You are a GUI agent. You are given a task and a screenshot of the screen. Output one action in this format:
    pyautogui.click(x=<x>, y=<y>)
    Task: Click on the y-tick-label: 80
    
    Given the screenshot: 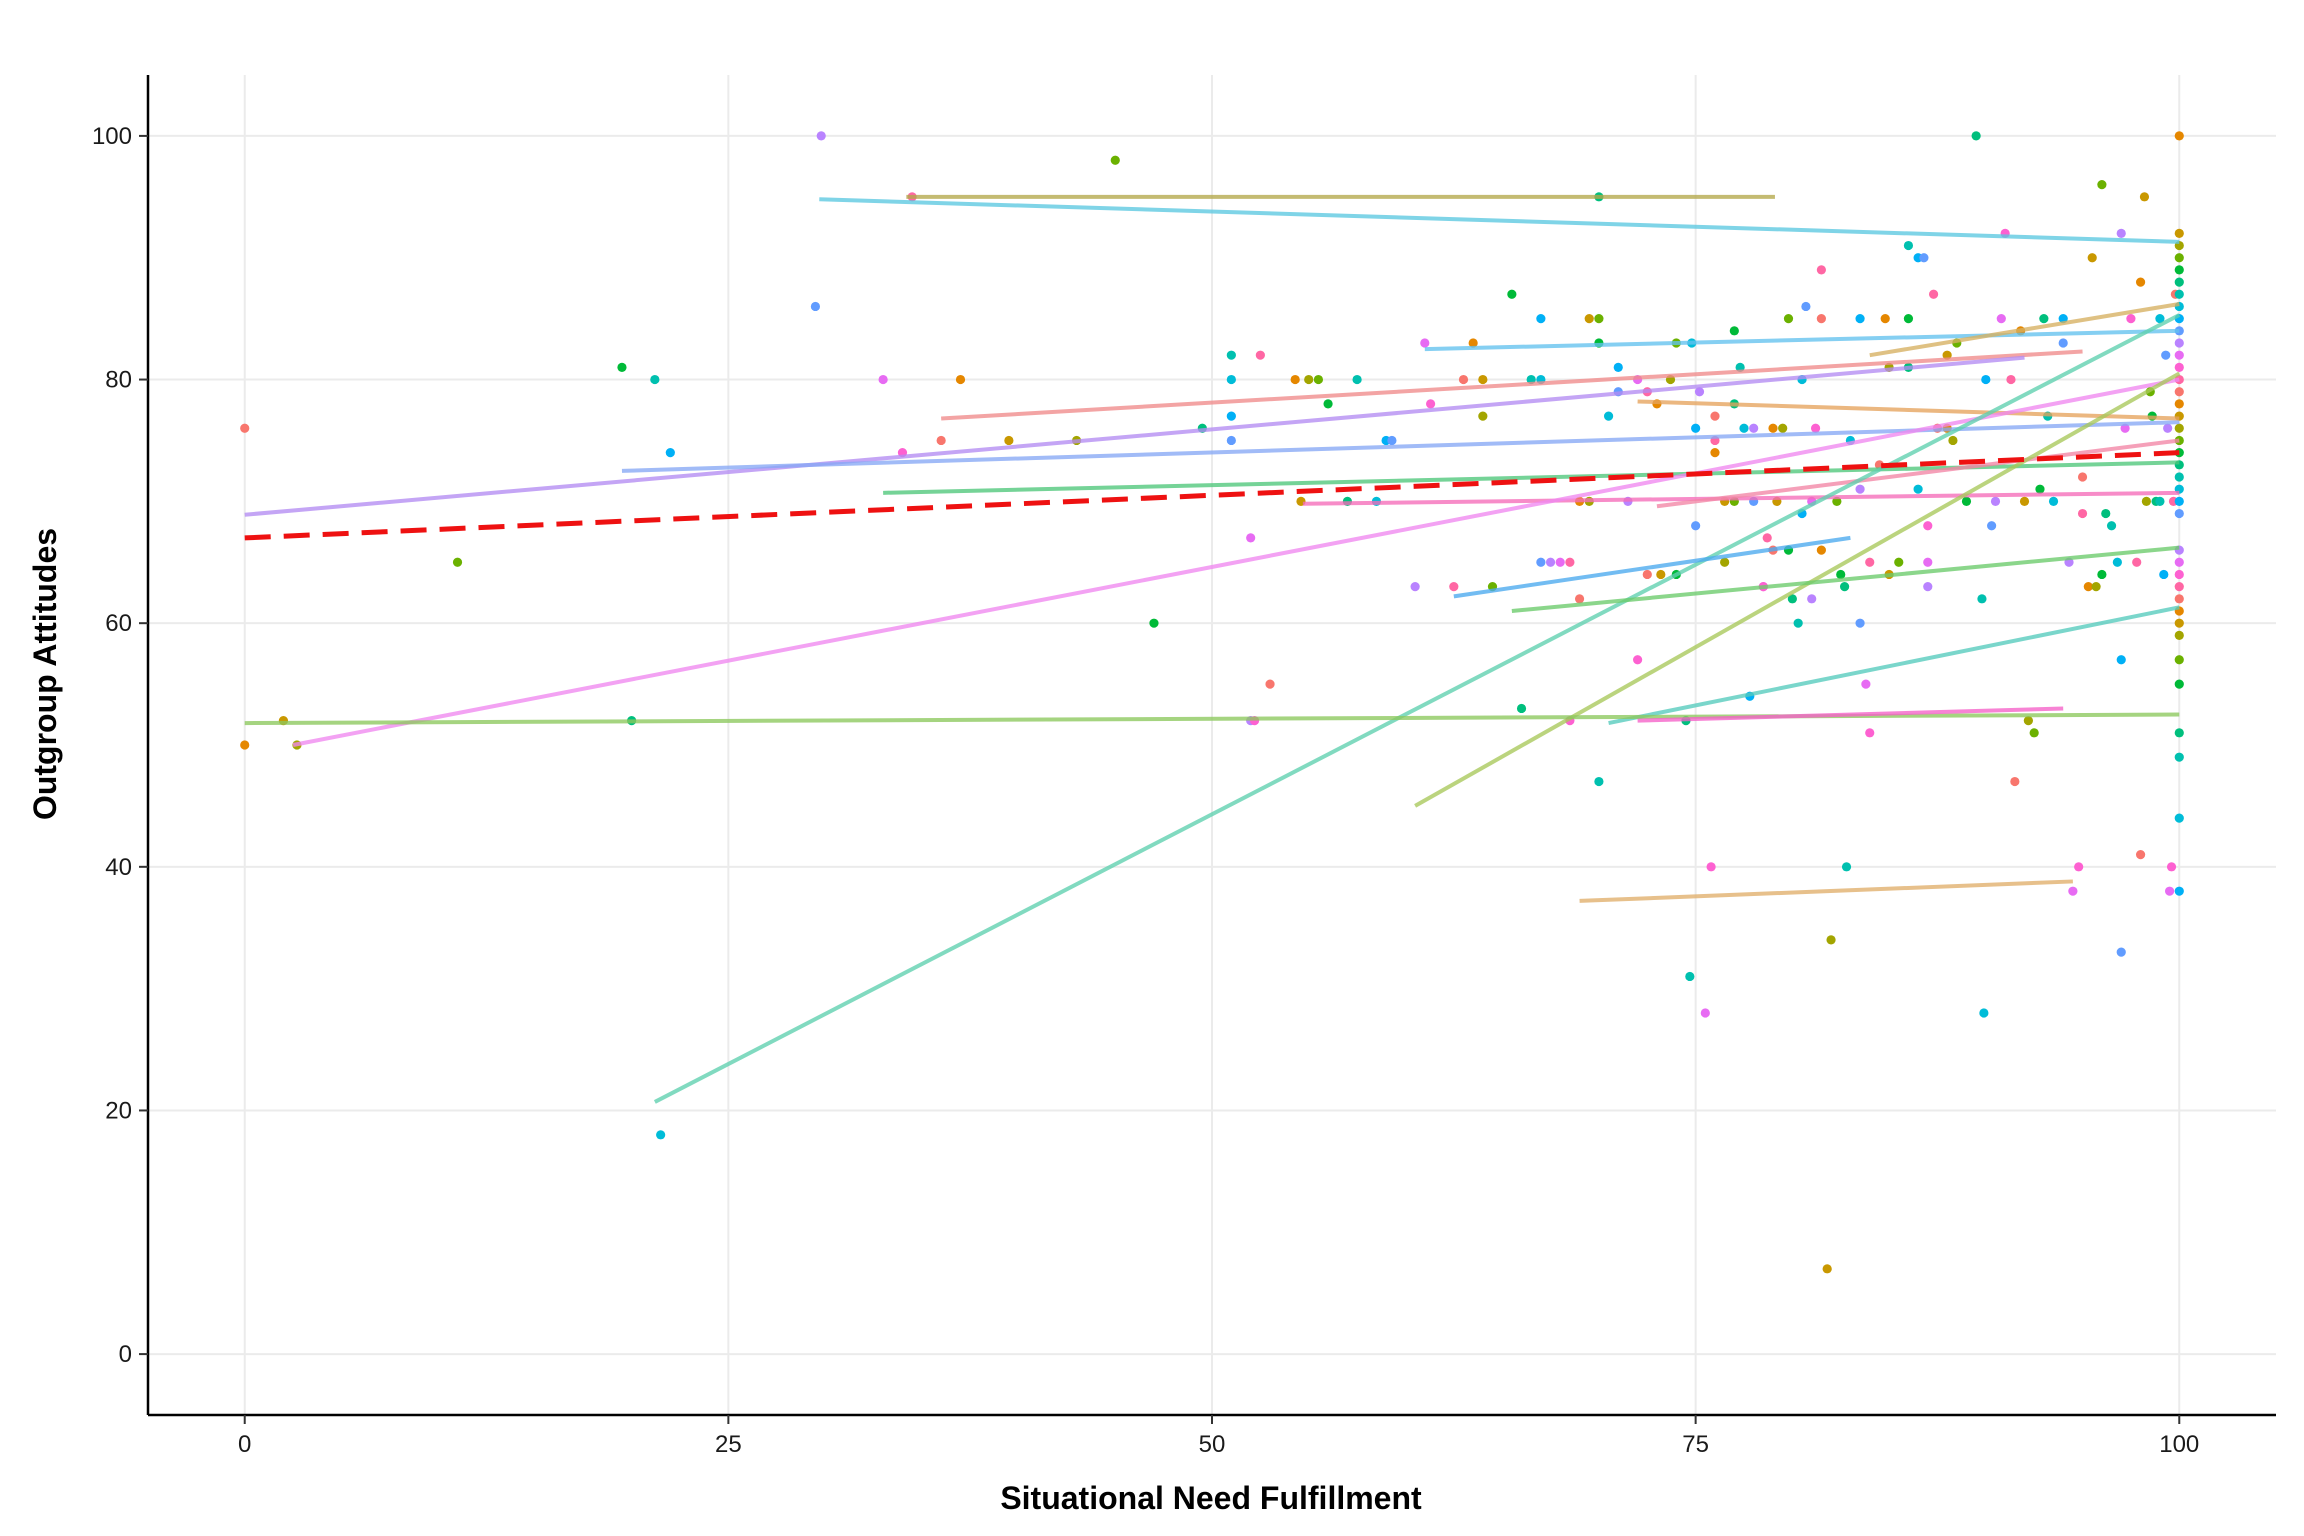 What is the action you would take?
    pyautogui.click(x=118, y=380)
    